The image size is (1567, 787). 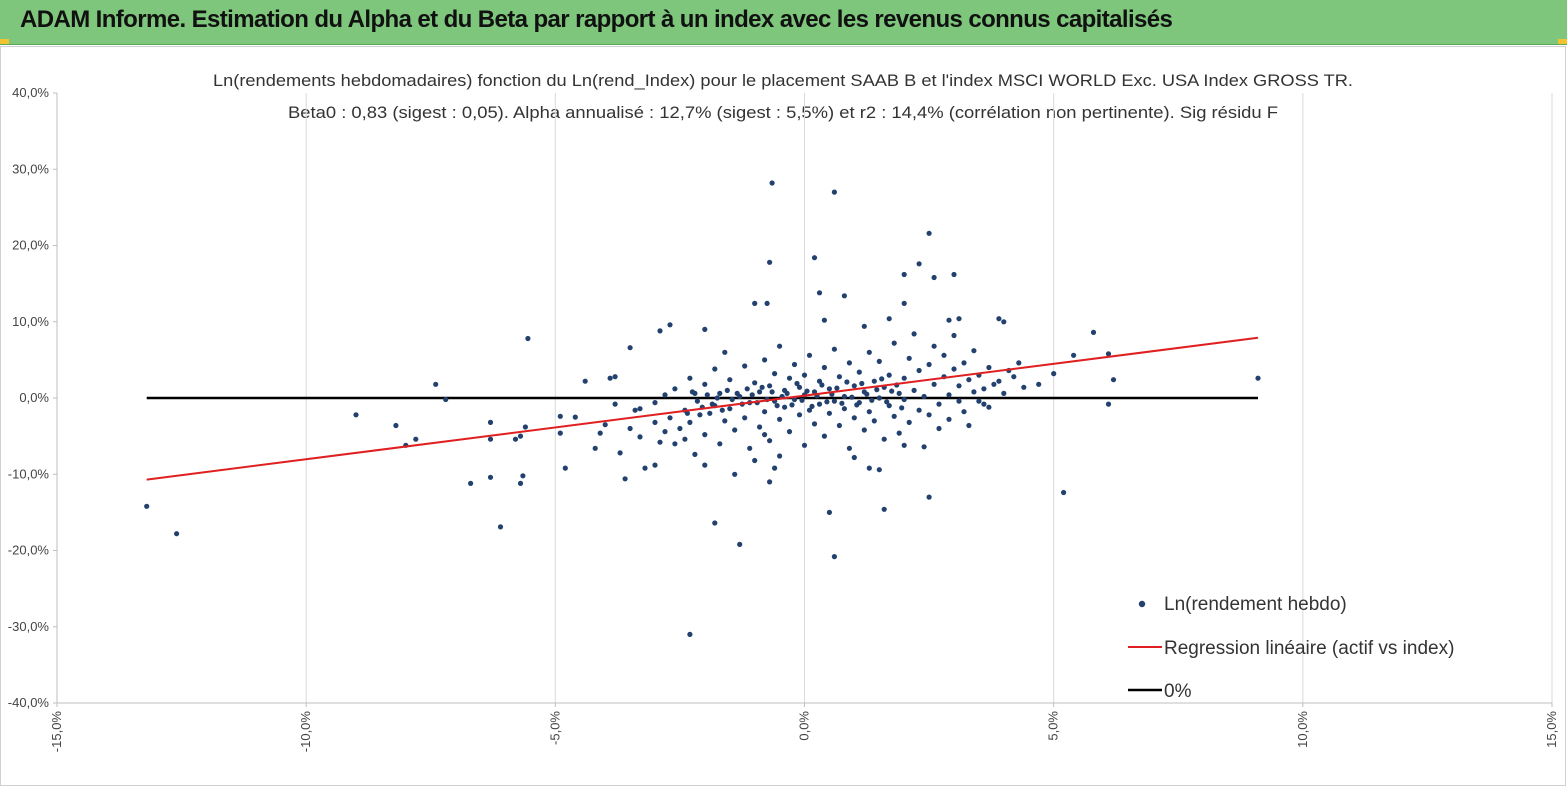 I want to click on x-tick-label: 15,0%, so click(x=1551, y=729).